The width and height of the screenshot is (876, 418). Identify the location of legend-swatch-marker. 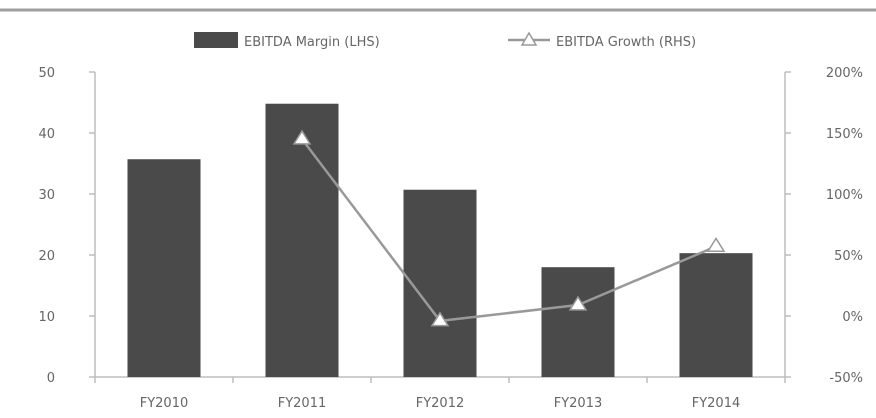
(529, 38).